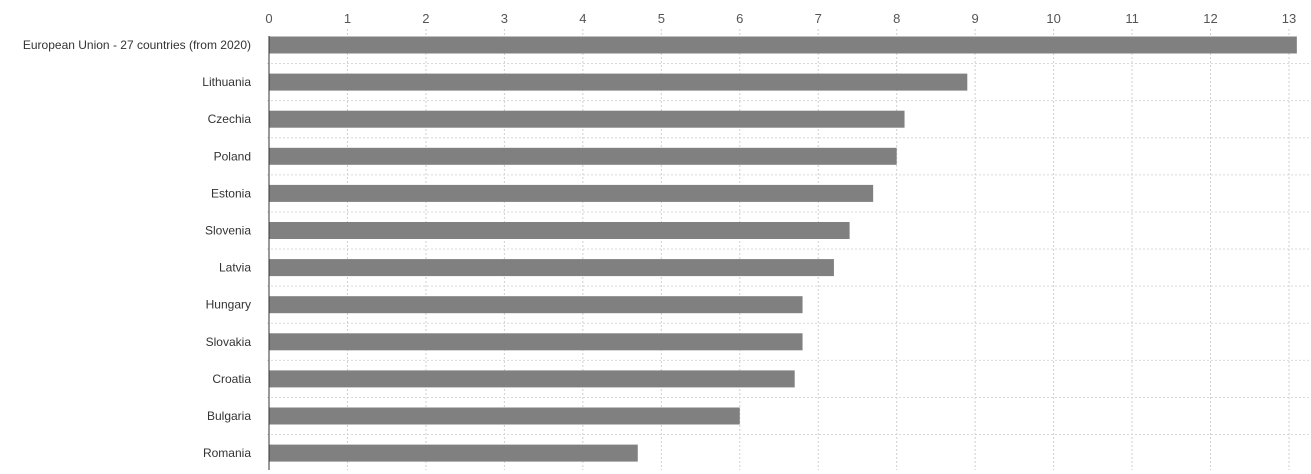 The image size is (1311, 474). Describe the element at coordinates (739, 18) in the screenshot. I see `x-tick-label: 6` at that location.